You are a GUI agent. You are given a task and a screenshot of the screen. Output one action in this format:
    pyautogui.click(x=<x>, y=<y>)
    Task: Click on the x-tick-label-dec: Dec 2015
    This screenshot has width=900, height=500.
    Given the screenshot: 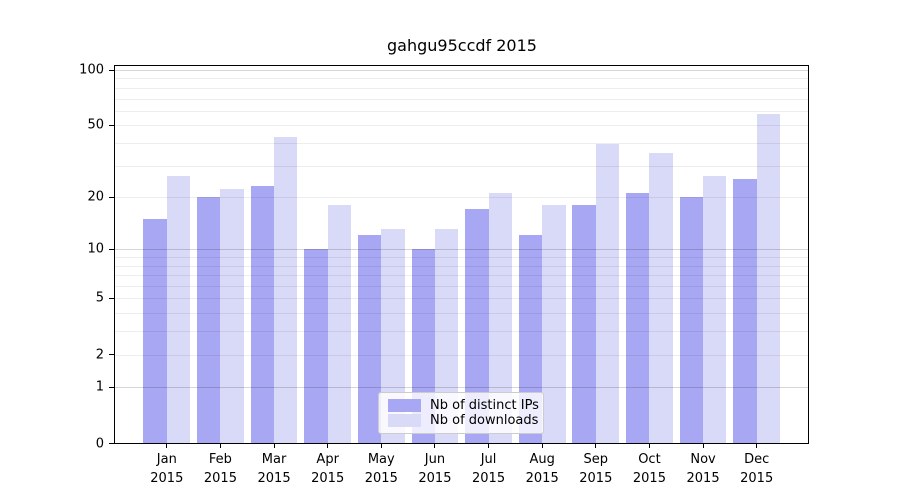 What is the action you would take?
    pyautogui.click(x=757, y=469)
    